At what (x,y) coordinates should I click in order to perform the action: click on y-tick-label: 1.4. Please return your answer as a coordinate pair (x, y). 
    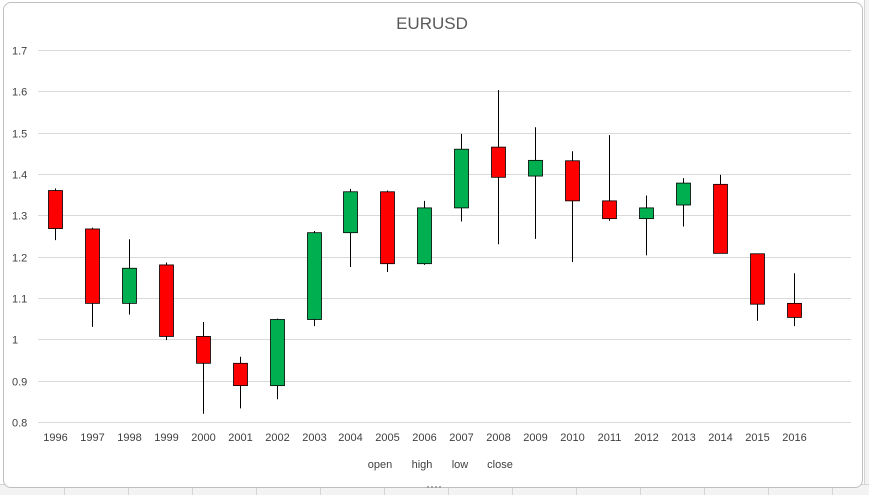
    Looking at the image, I should click on (19, 176).